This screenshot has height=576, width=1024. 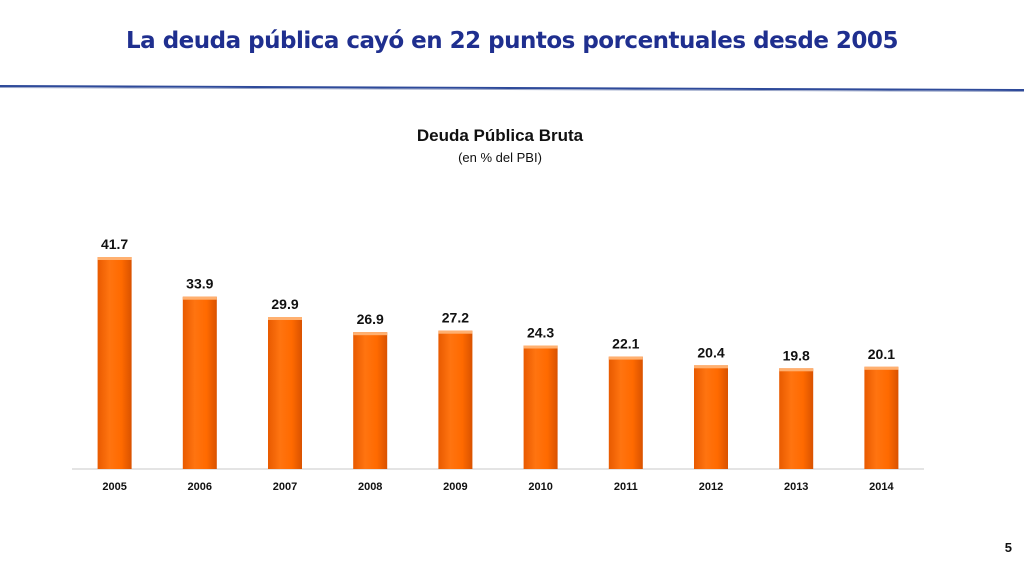 I want to click on x-tick-label-2011: 2011, so click(x=626, y=487).